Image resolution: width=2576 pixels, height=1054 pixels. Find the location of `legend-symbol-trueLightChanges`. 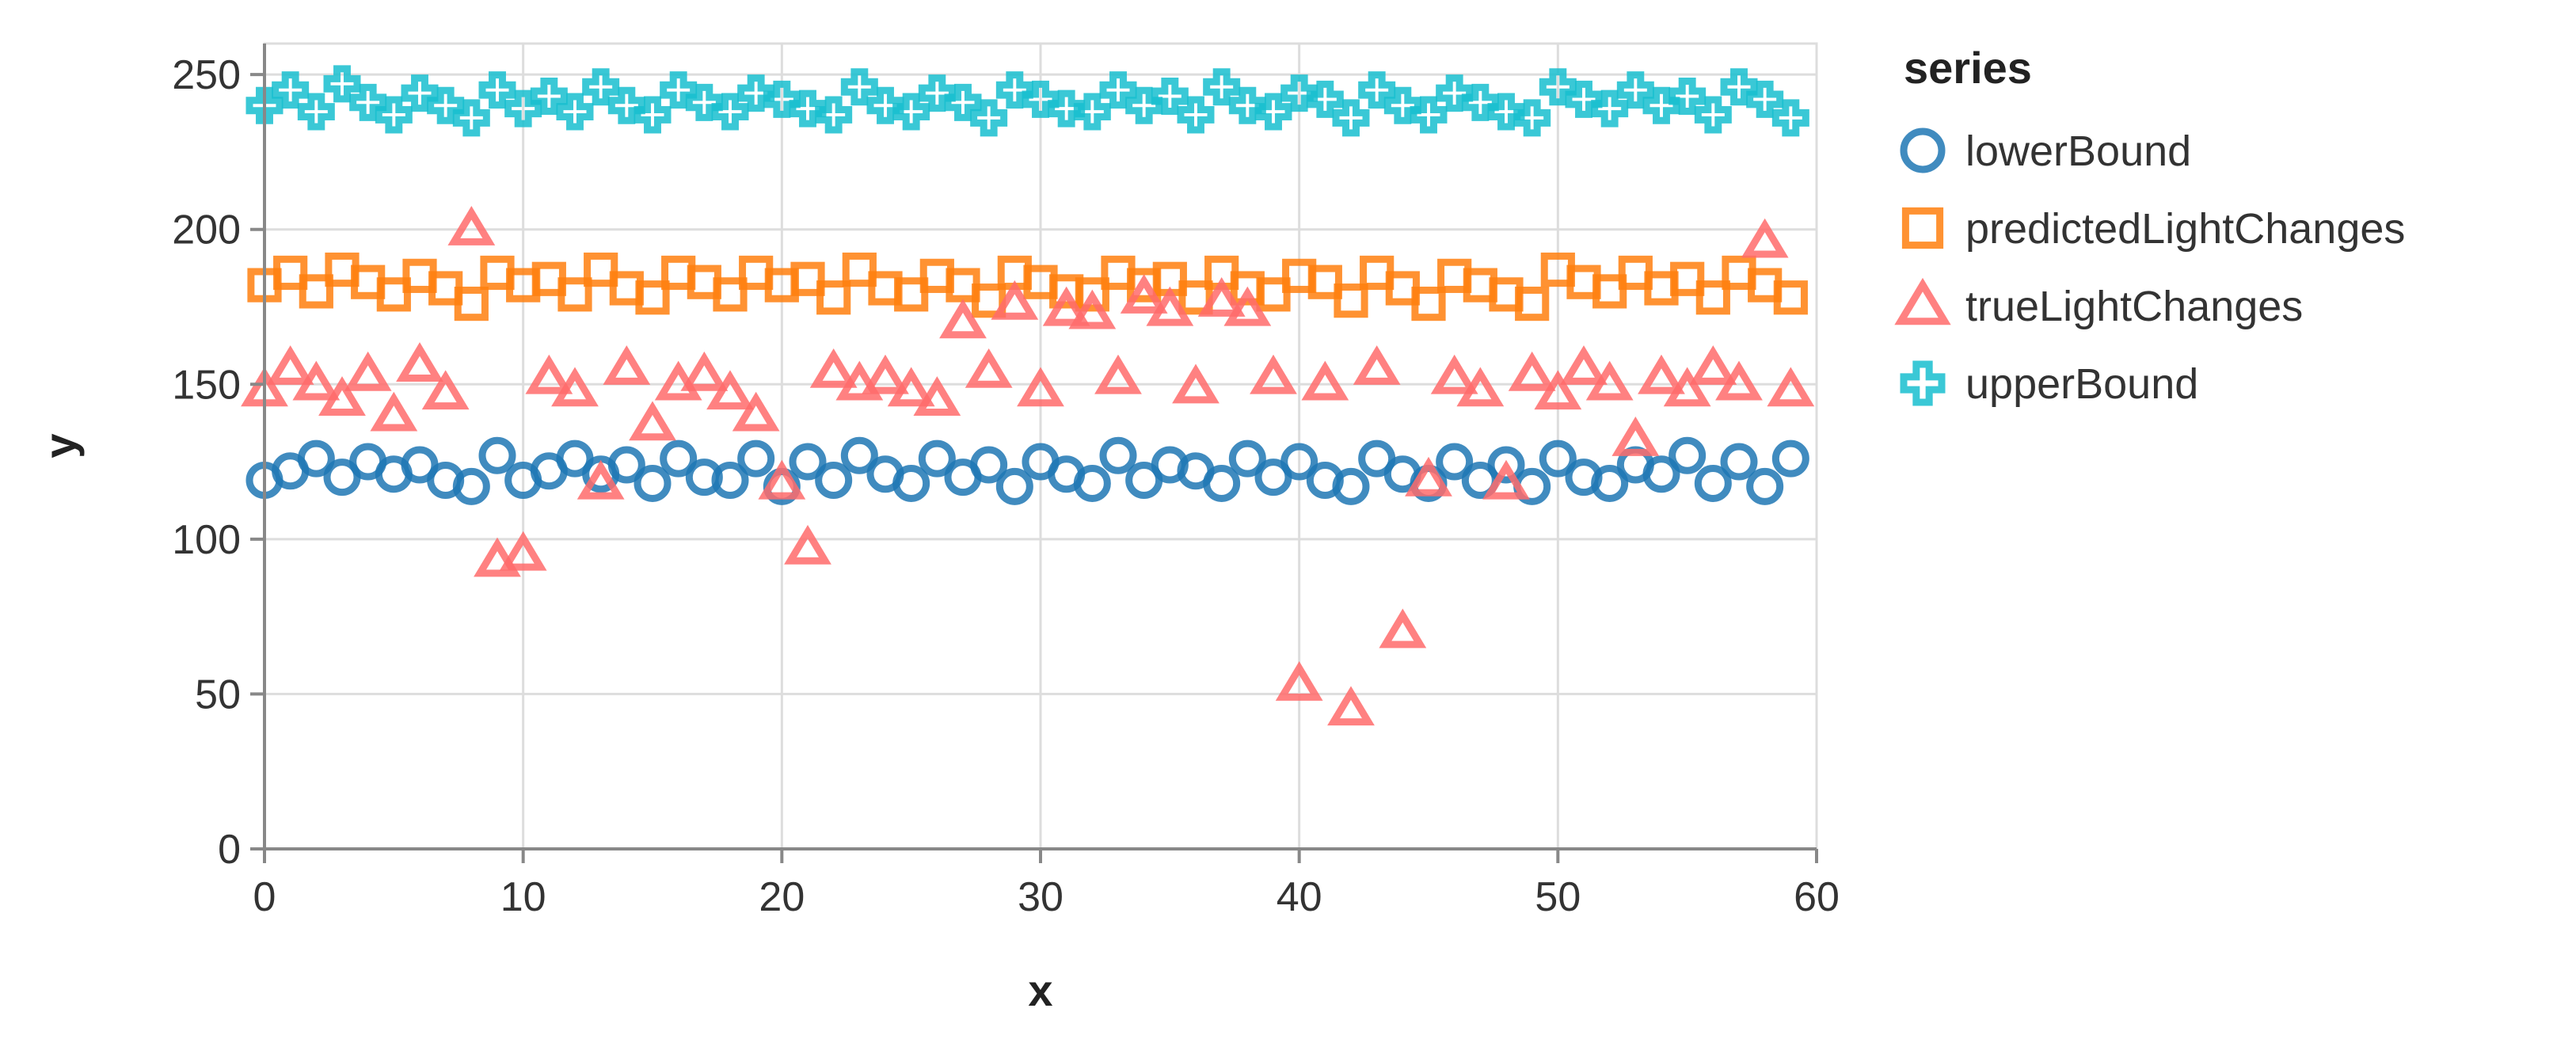

legend-symbol-trueLightChanges is located at coordinates (1922, 301).